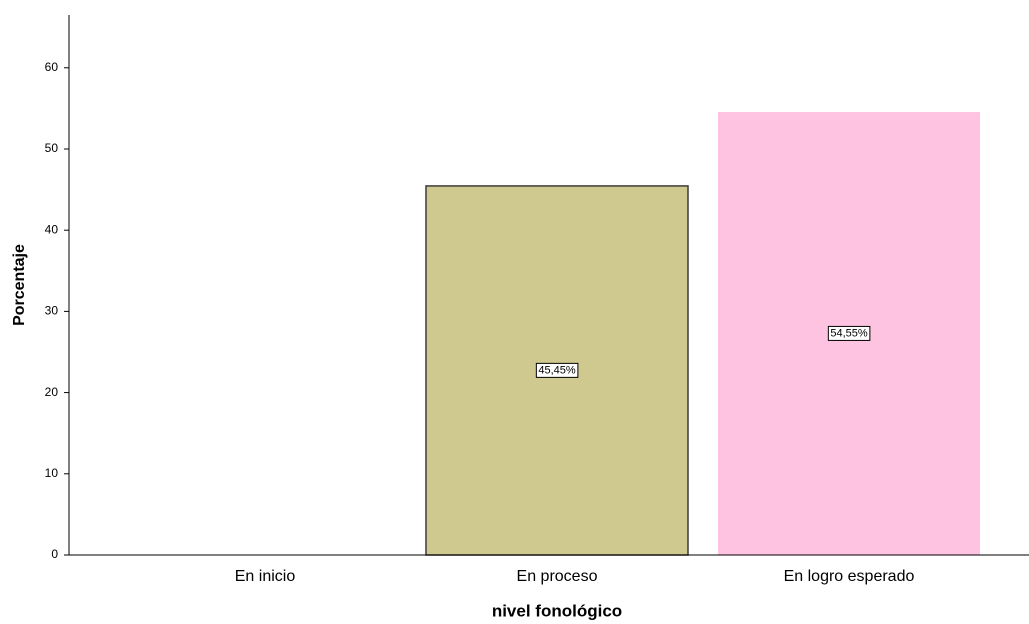  What do you see at coordinates (52, 67) in the screenshot?
I see `y-tick-label: 60` at bounding box center [52, 67].